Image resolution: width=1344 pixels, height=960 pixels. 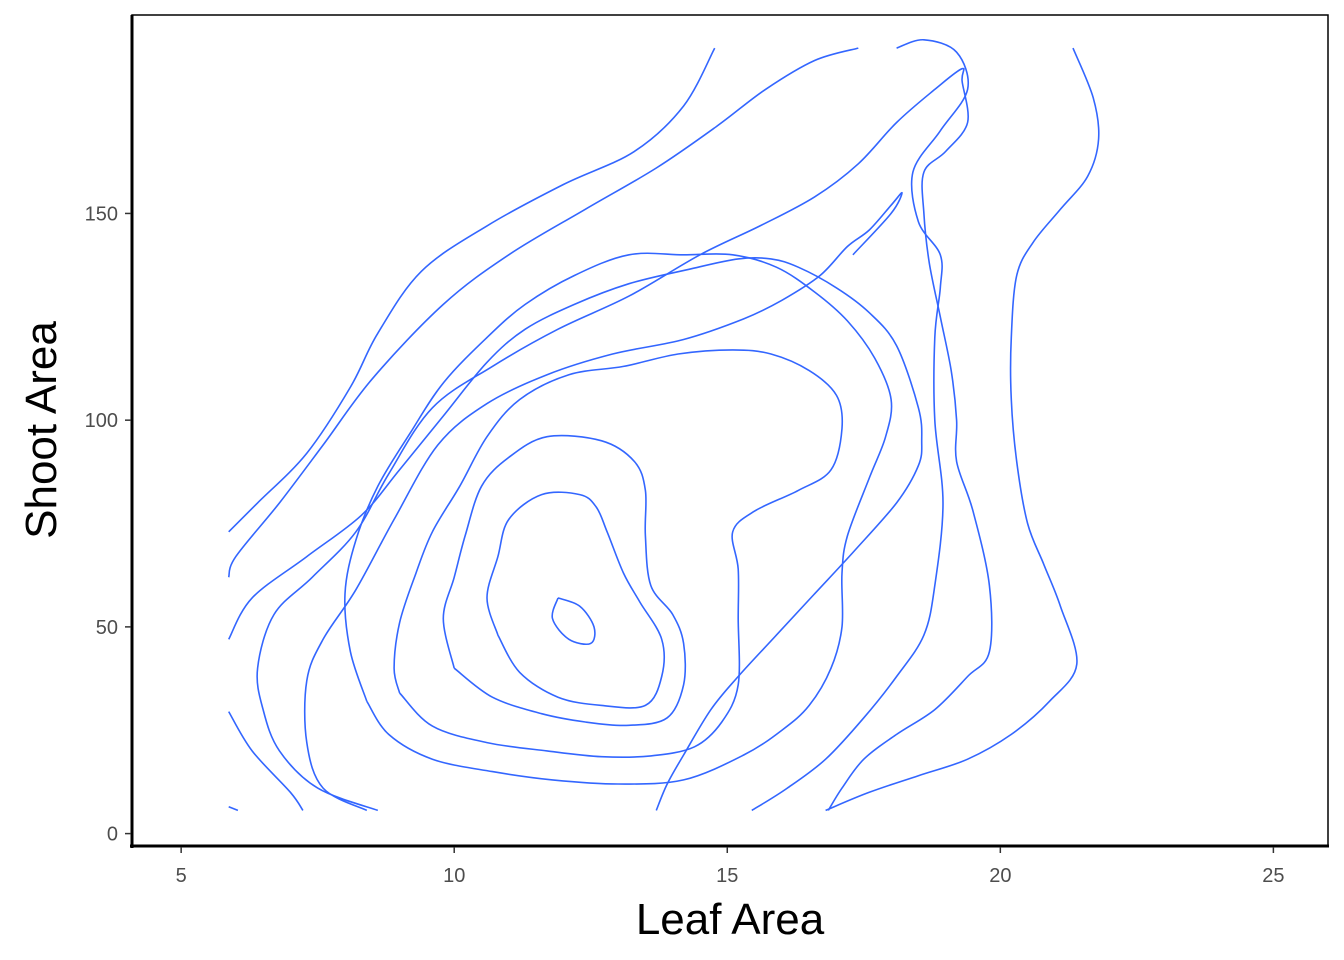 I want to click on y-tick-label: 0, so click(x=112, y=835).